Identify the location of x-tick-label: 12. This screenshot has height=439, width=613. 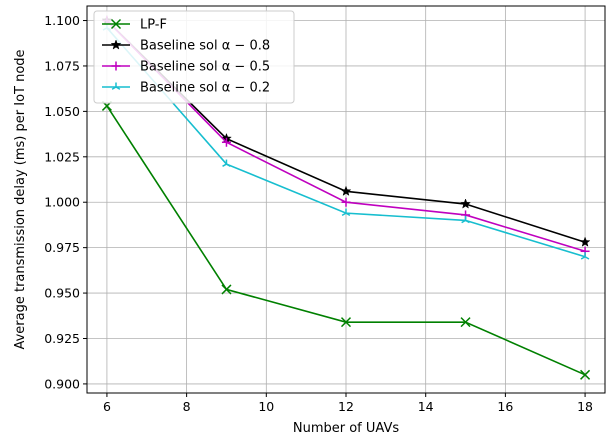
(346, 406).